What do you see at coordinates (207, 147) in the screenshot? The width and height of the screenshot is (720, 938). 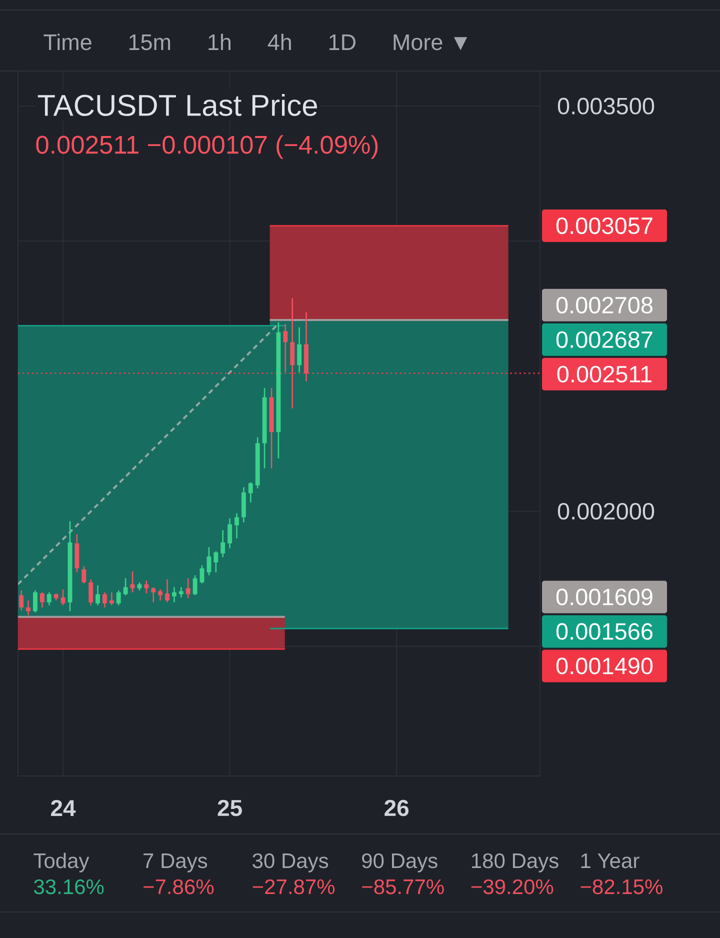 I see `text: 0.002511 −0.000107 (−4.09%)` at bounding box center [207, 147].